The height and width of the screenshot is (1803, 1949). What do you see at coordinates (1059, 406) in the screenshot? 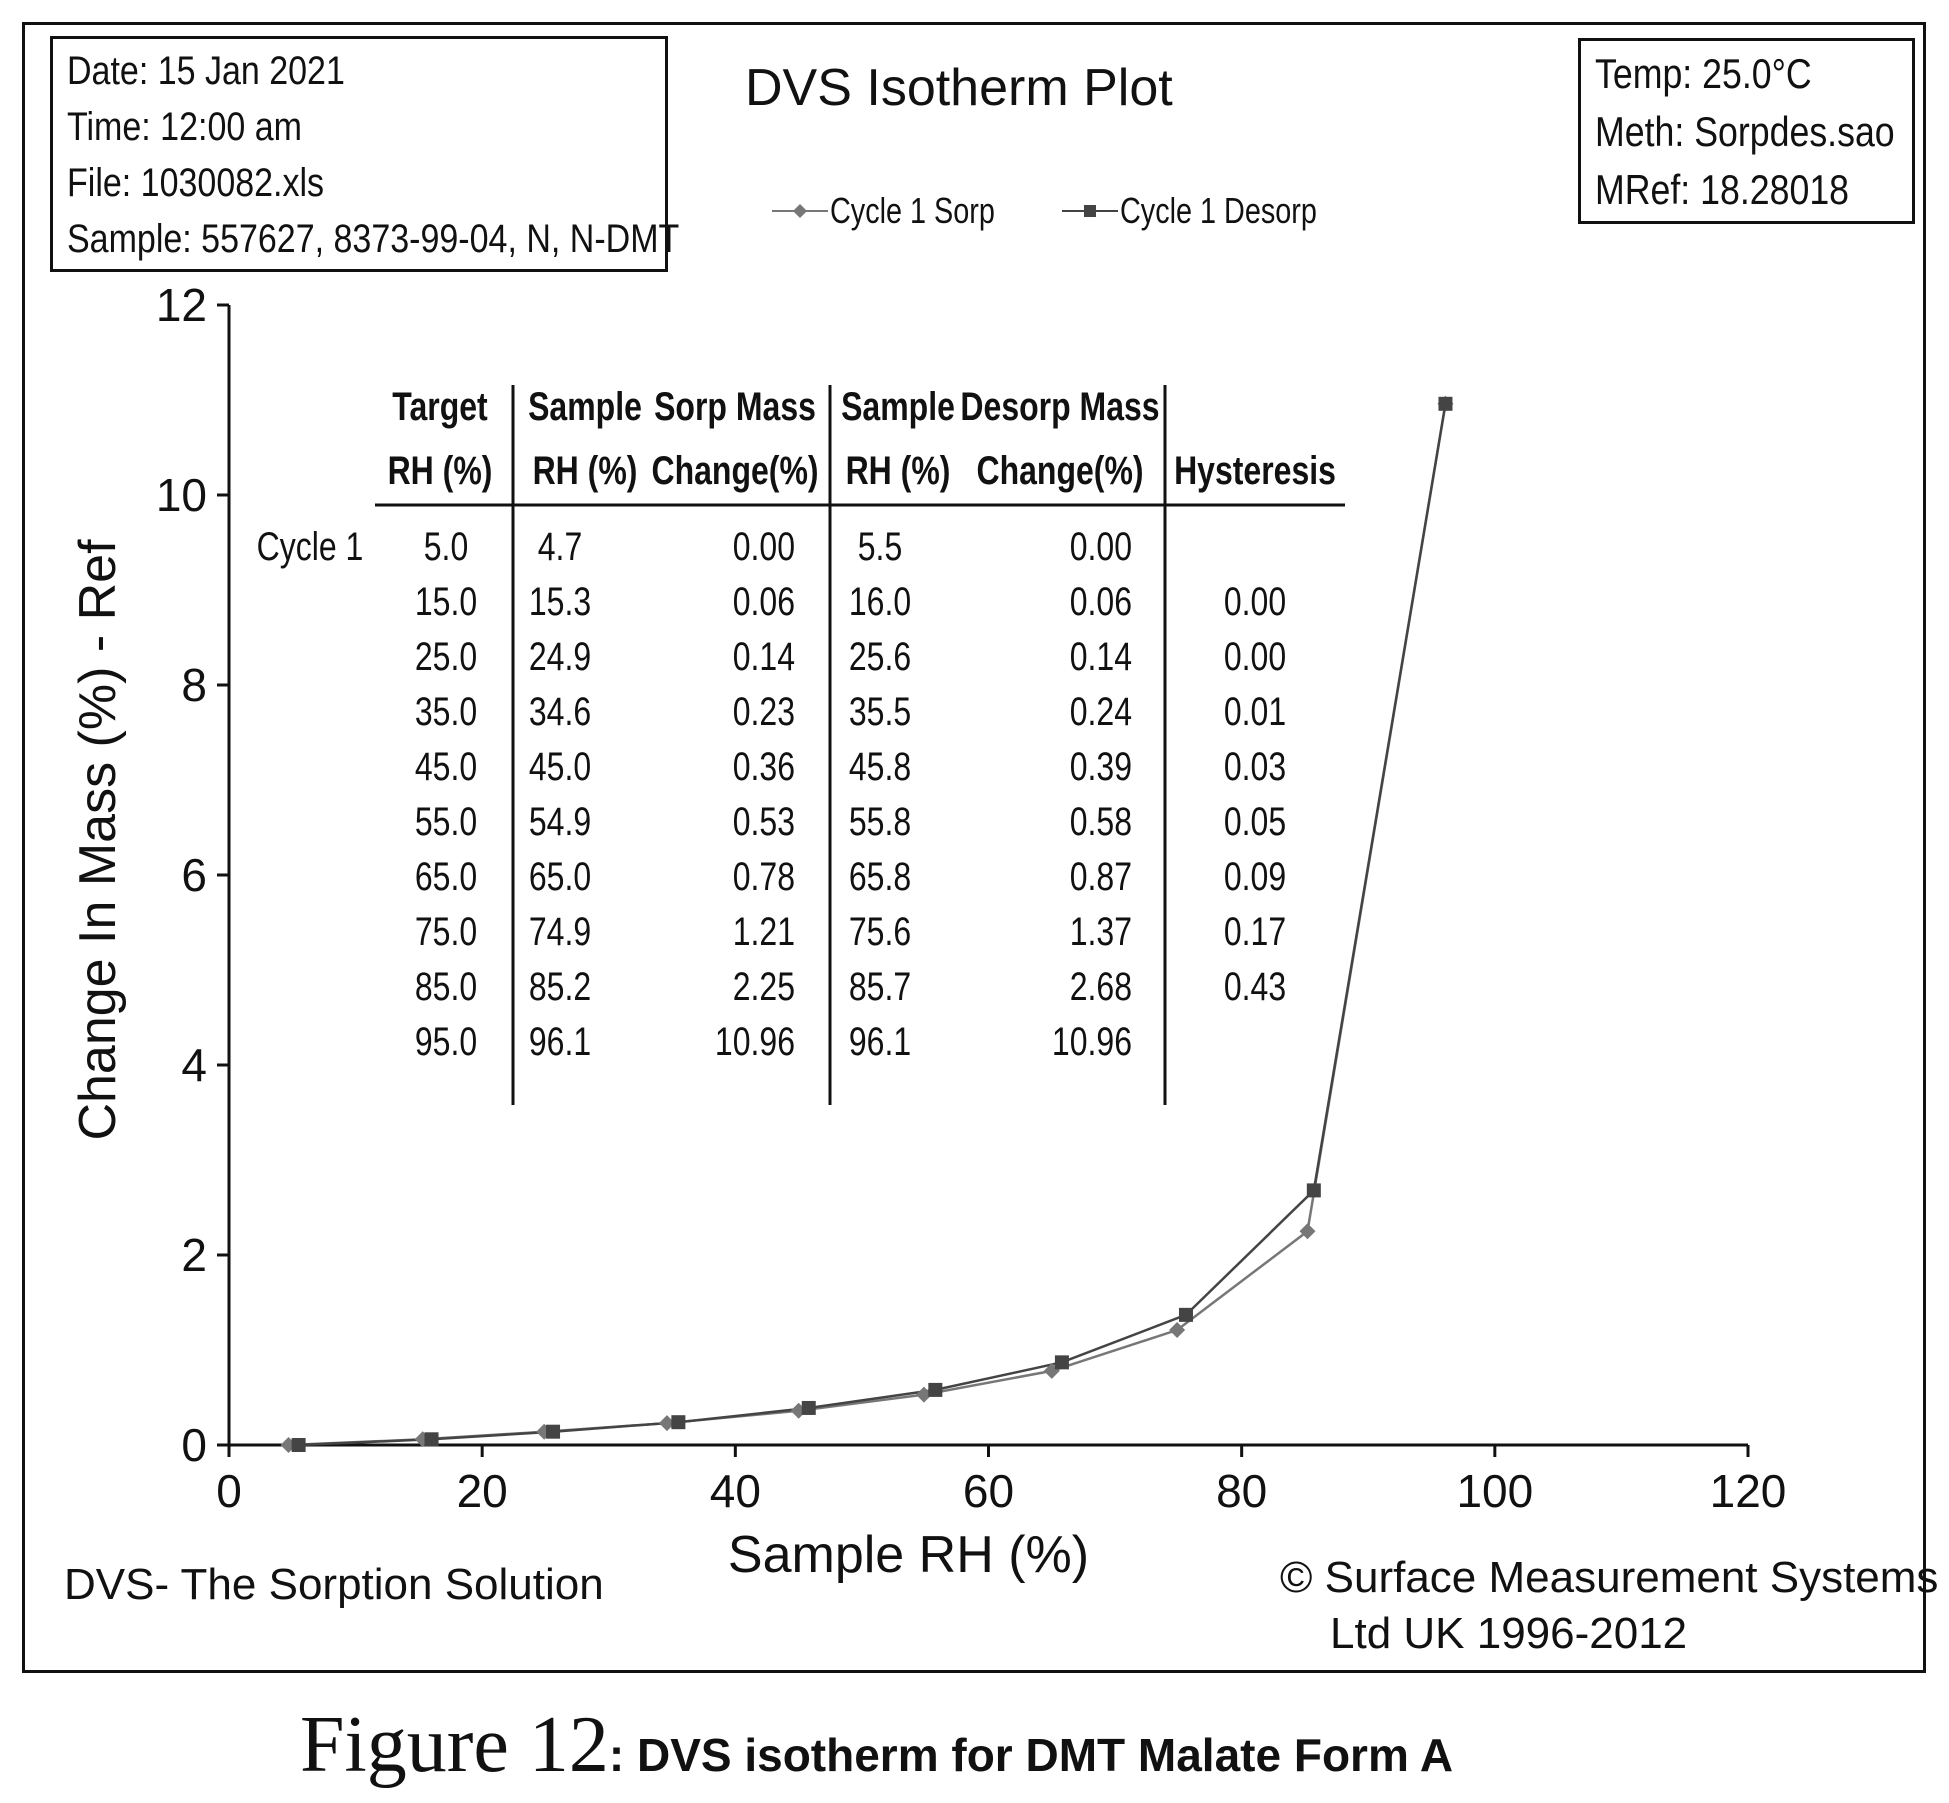
I see `table-header: Desorp Mass` at bounding box center [1059, 406].